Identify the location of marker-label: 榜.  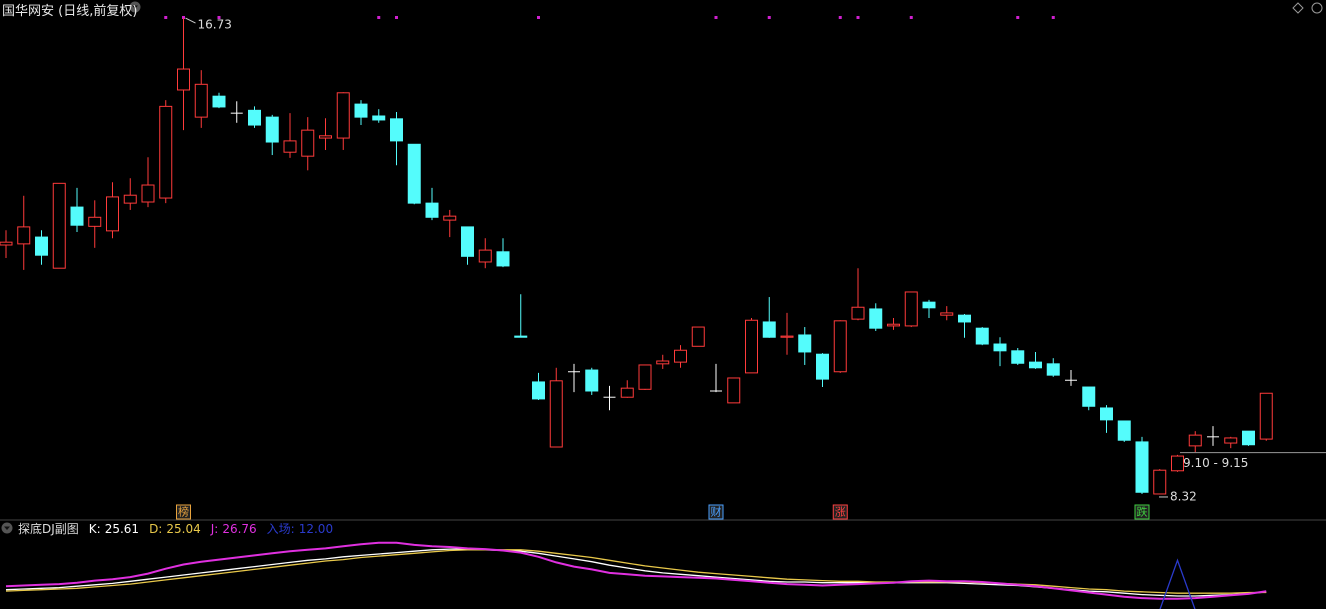
(183, 512).